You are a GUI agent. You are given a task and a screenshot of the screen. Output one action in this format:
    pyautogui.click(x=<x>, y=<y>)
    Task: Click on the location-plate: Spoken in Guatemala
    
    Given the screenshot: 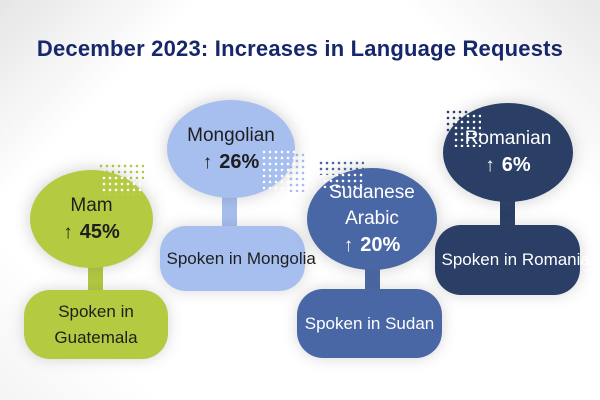 What is the action you would take?
    pyautogui.click(x=96, y=324)
    